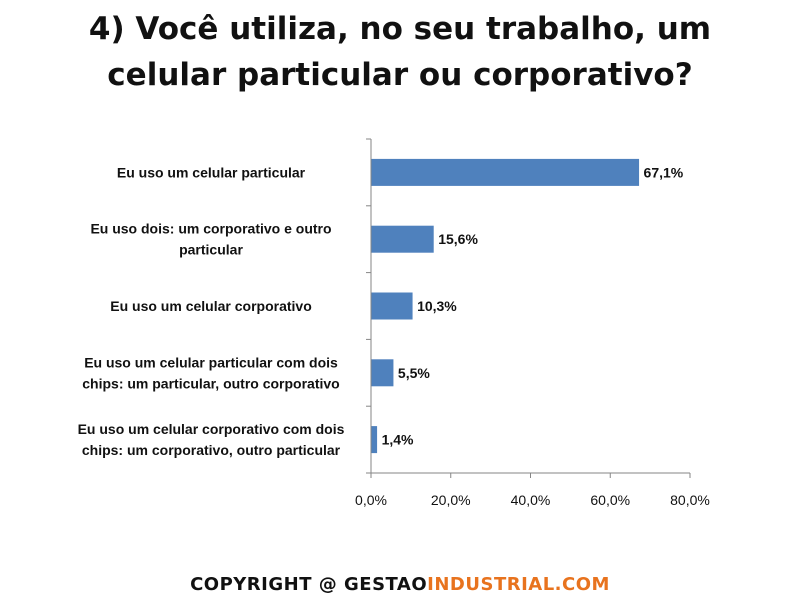  Describe the element at coordinates (309, 584) in the screenshot. I see `copyright-text: COPYRIGHT @ GESTAO` at that location.